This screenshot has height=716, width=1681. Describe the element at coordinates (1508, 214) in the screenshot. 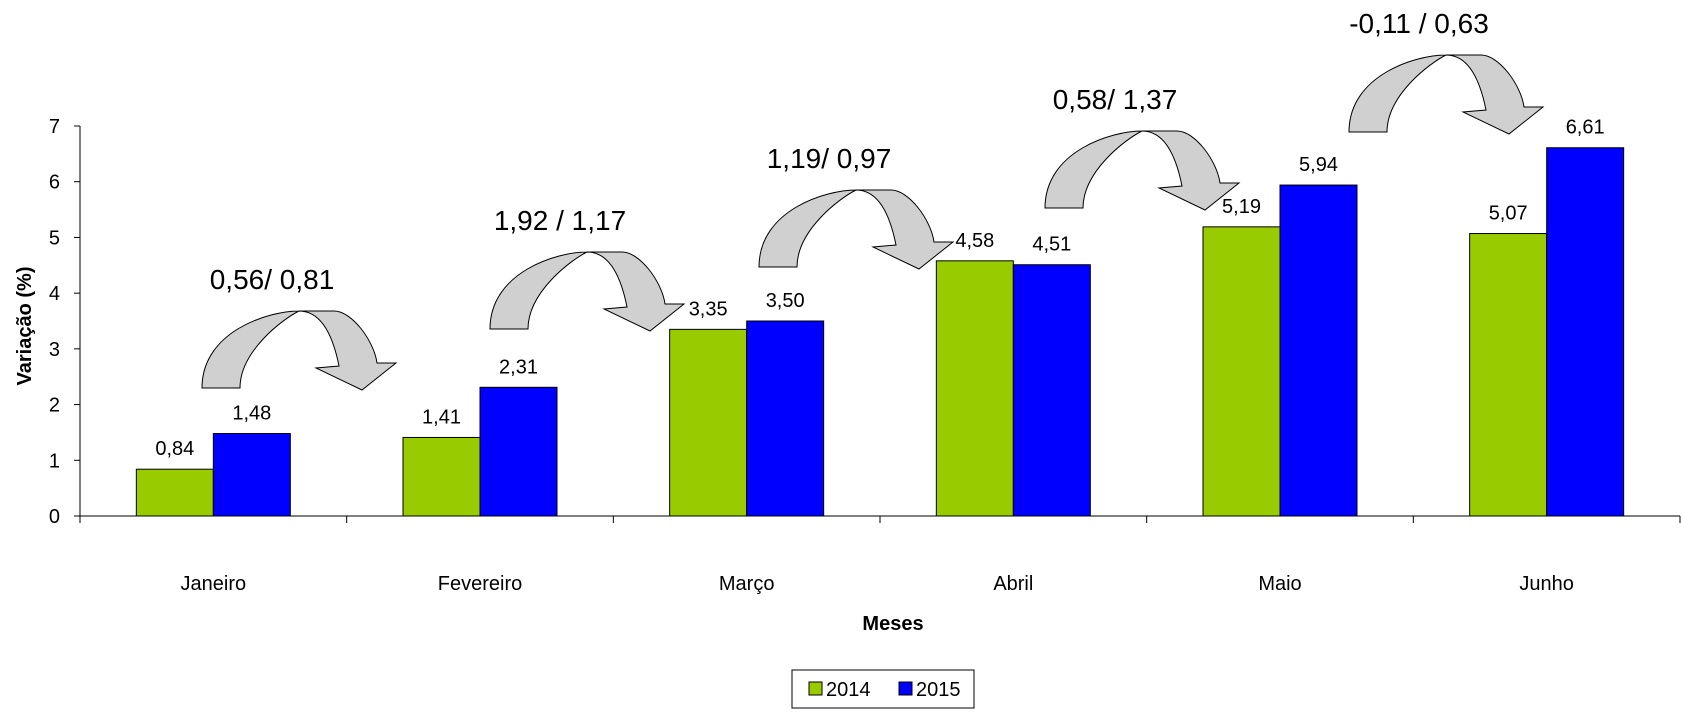

I see `data-label-2014: 5,07` at that location.